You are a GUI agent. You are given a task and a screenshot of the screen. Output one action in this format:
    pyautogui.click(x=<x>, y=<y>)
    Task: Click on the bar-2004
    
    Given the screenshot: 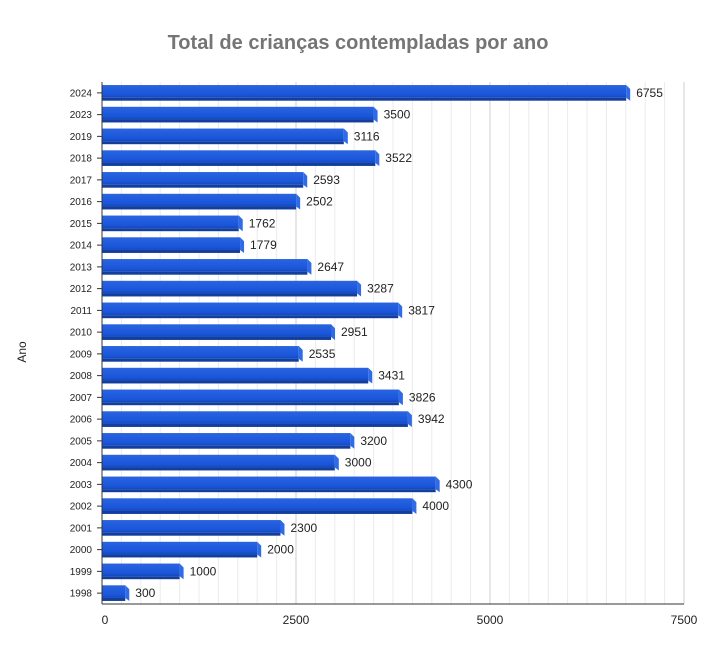 What is the action you would take?
    pyautogui.click(x=220, y=462)
    